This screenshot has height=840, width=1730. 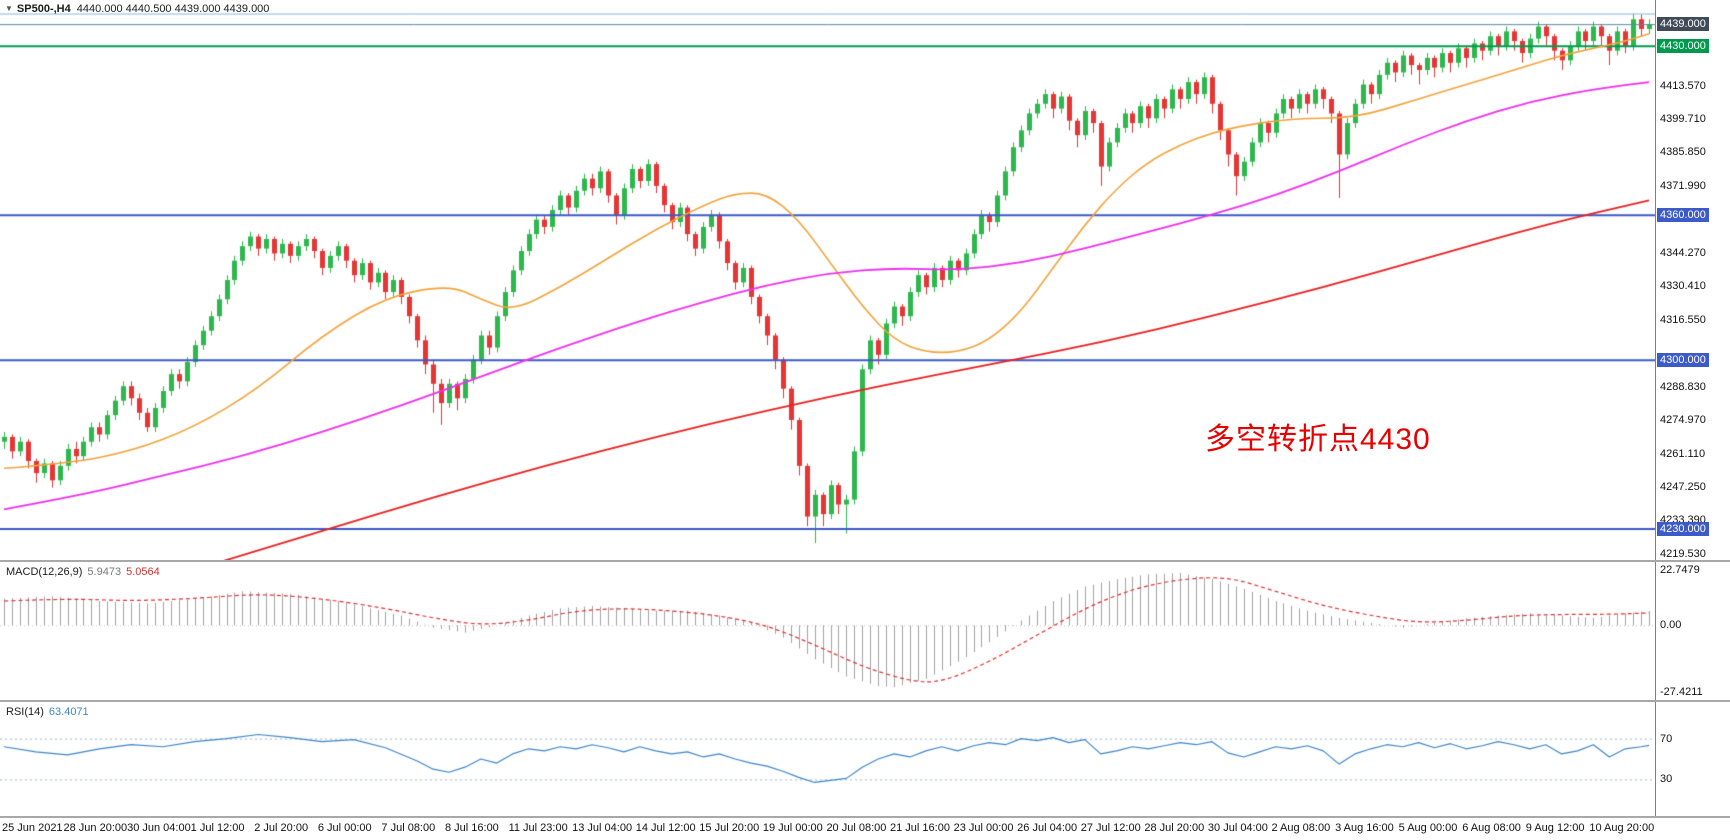 I want to click on price-badge: 4230.000, so click(x=1683, y=528).